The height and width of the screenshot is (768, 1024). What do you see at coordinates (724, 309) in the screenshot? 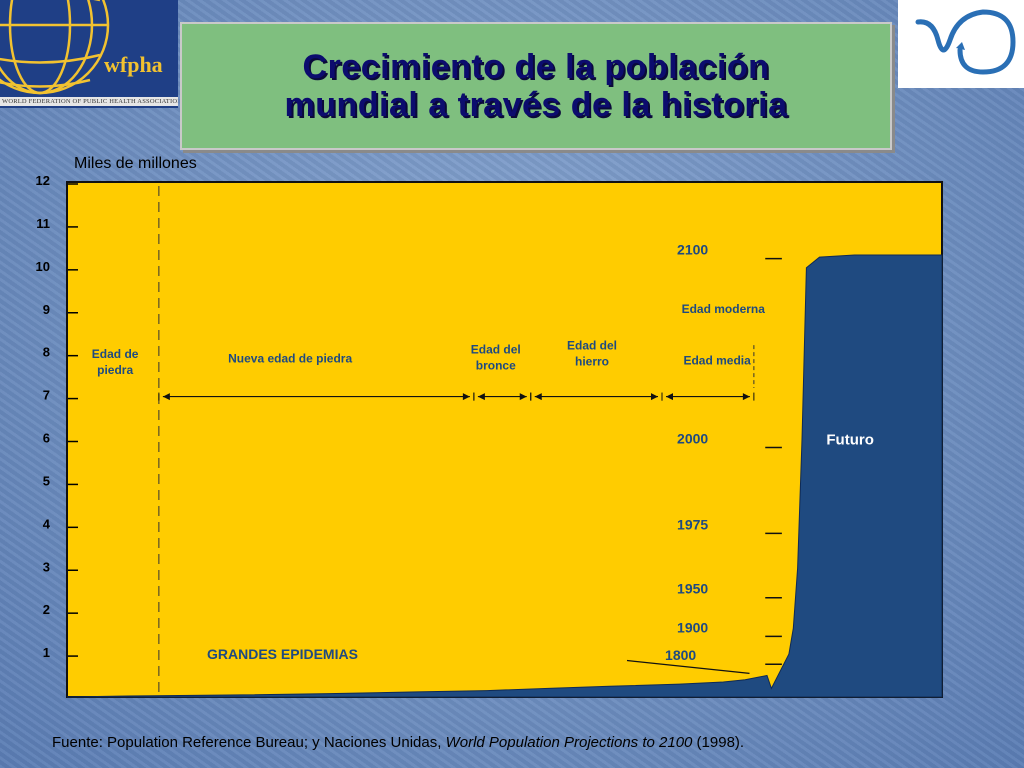
I see `era-label: Edad moderna` at bounding box center [724, 309].